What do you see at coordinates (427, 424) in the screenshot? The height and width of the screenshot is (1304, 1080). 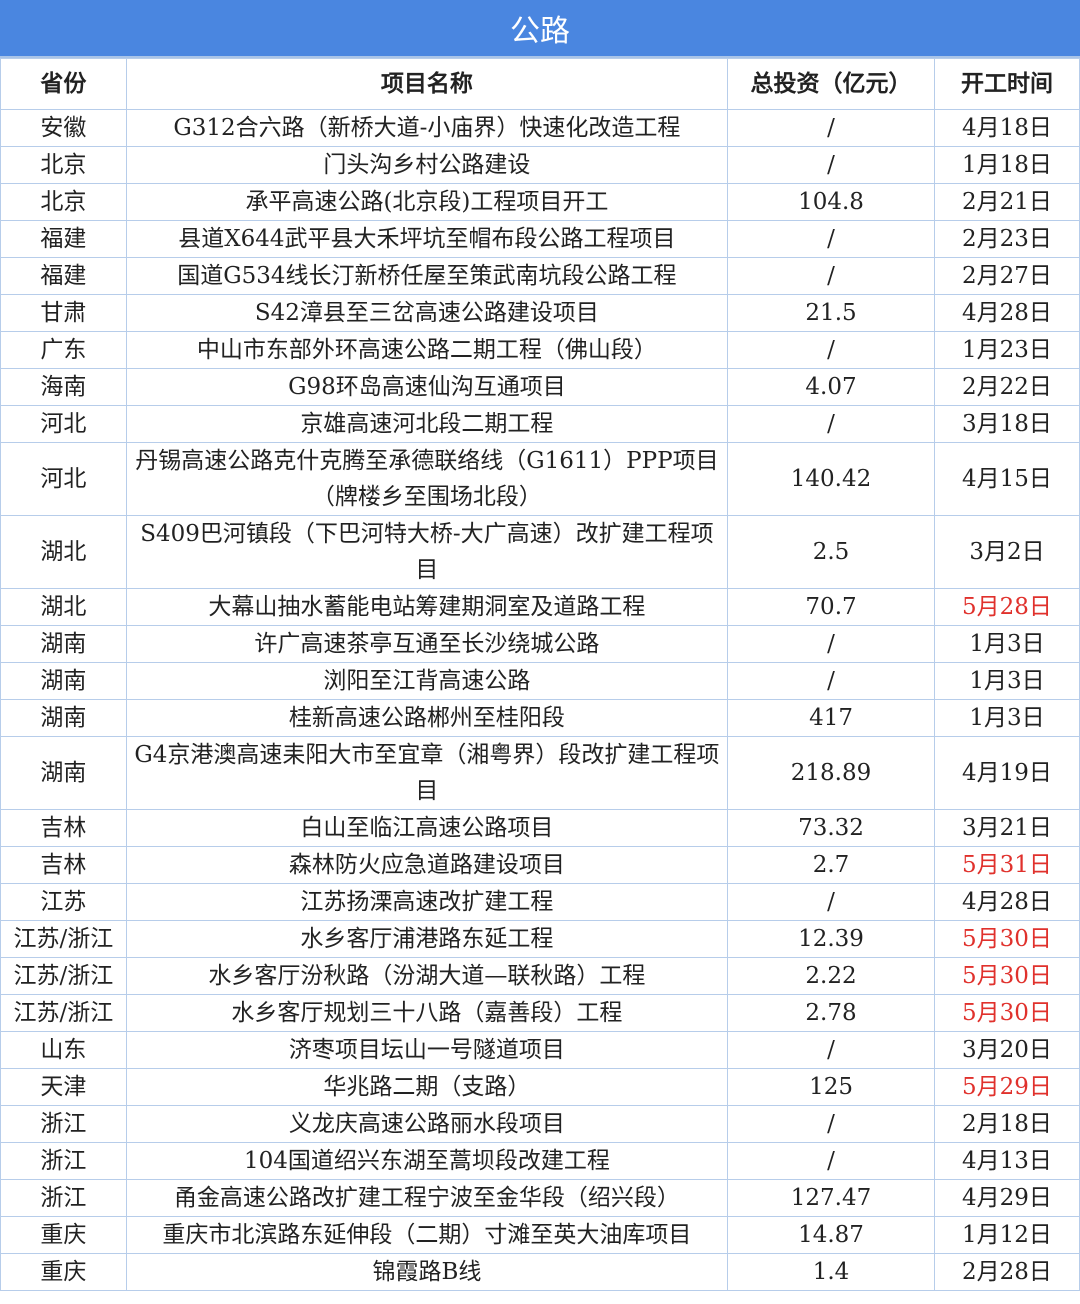 I see `project-name-cell: 京雄高速河北段二期工程` at bounding box center [427, 424].